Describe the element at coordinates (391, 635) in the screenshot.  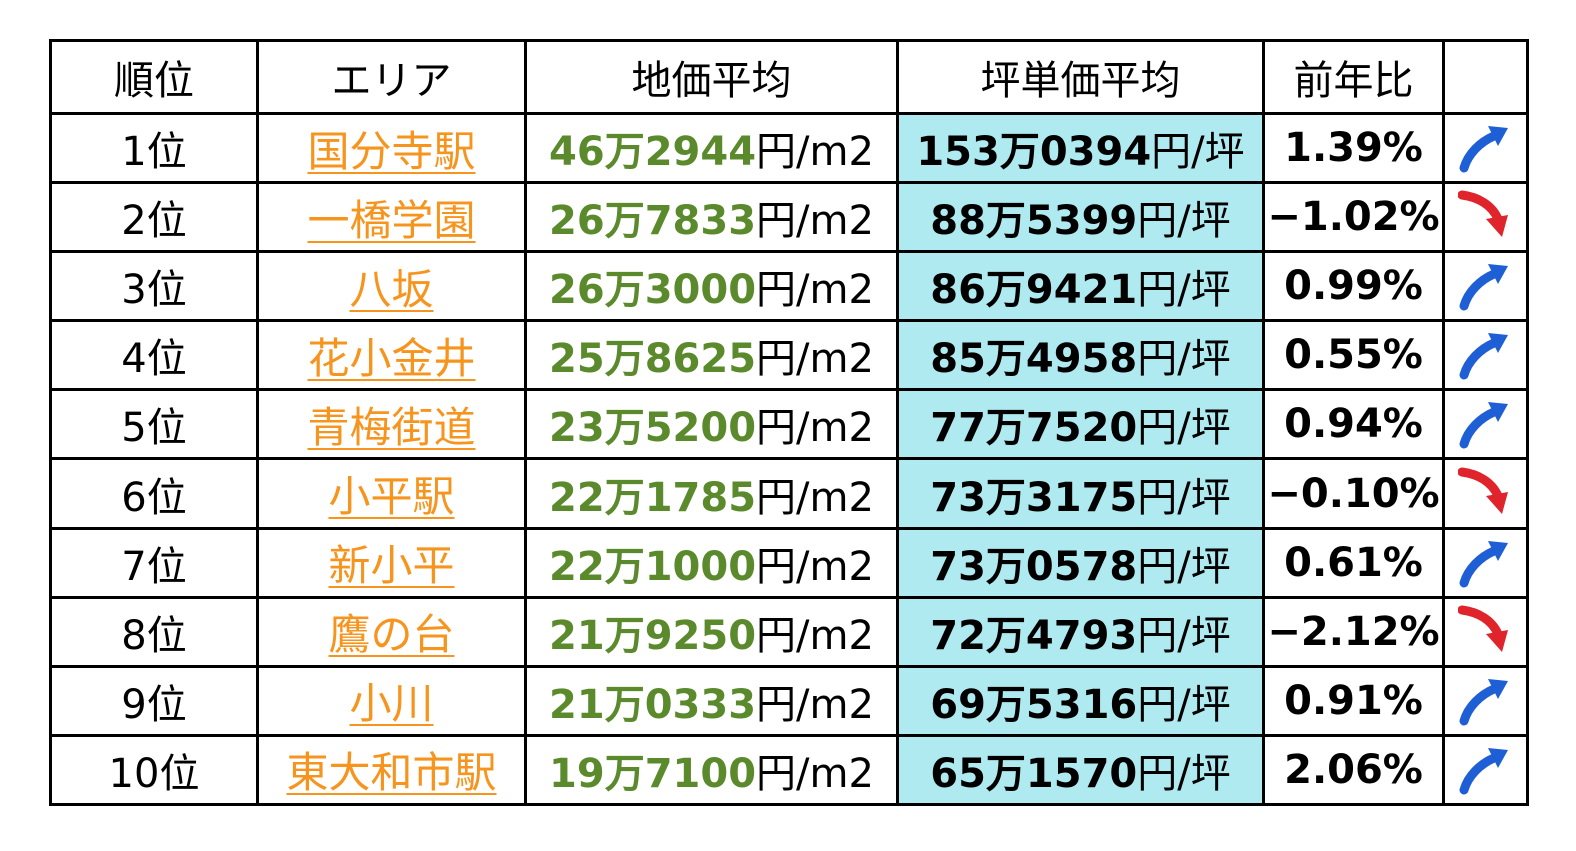
I see `area-link: 鷹の台` at that location.